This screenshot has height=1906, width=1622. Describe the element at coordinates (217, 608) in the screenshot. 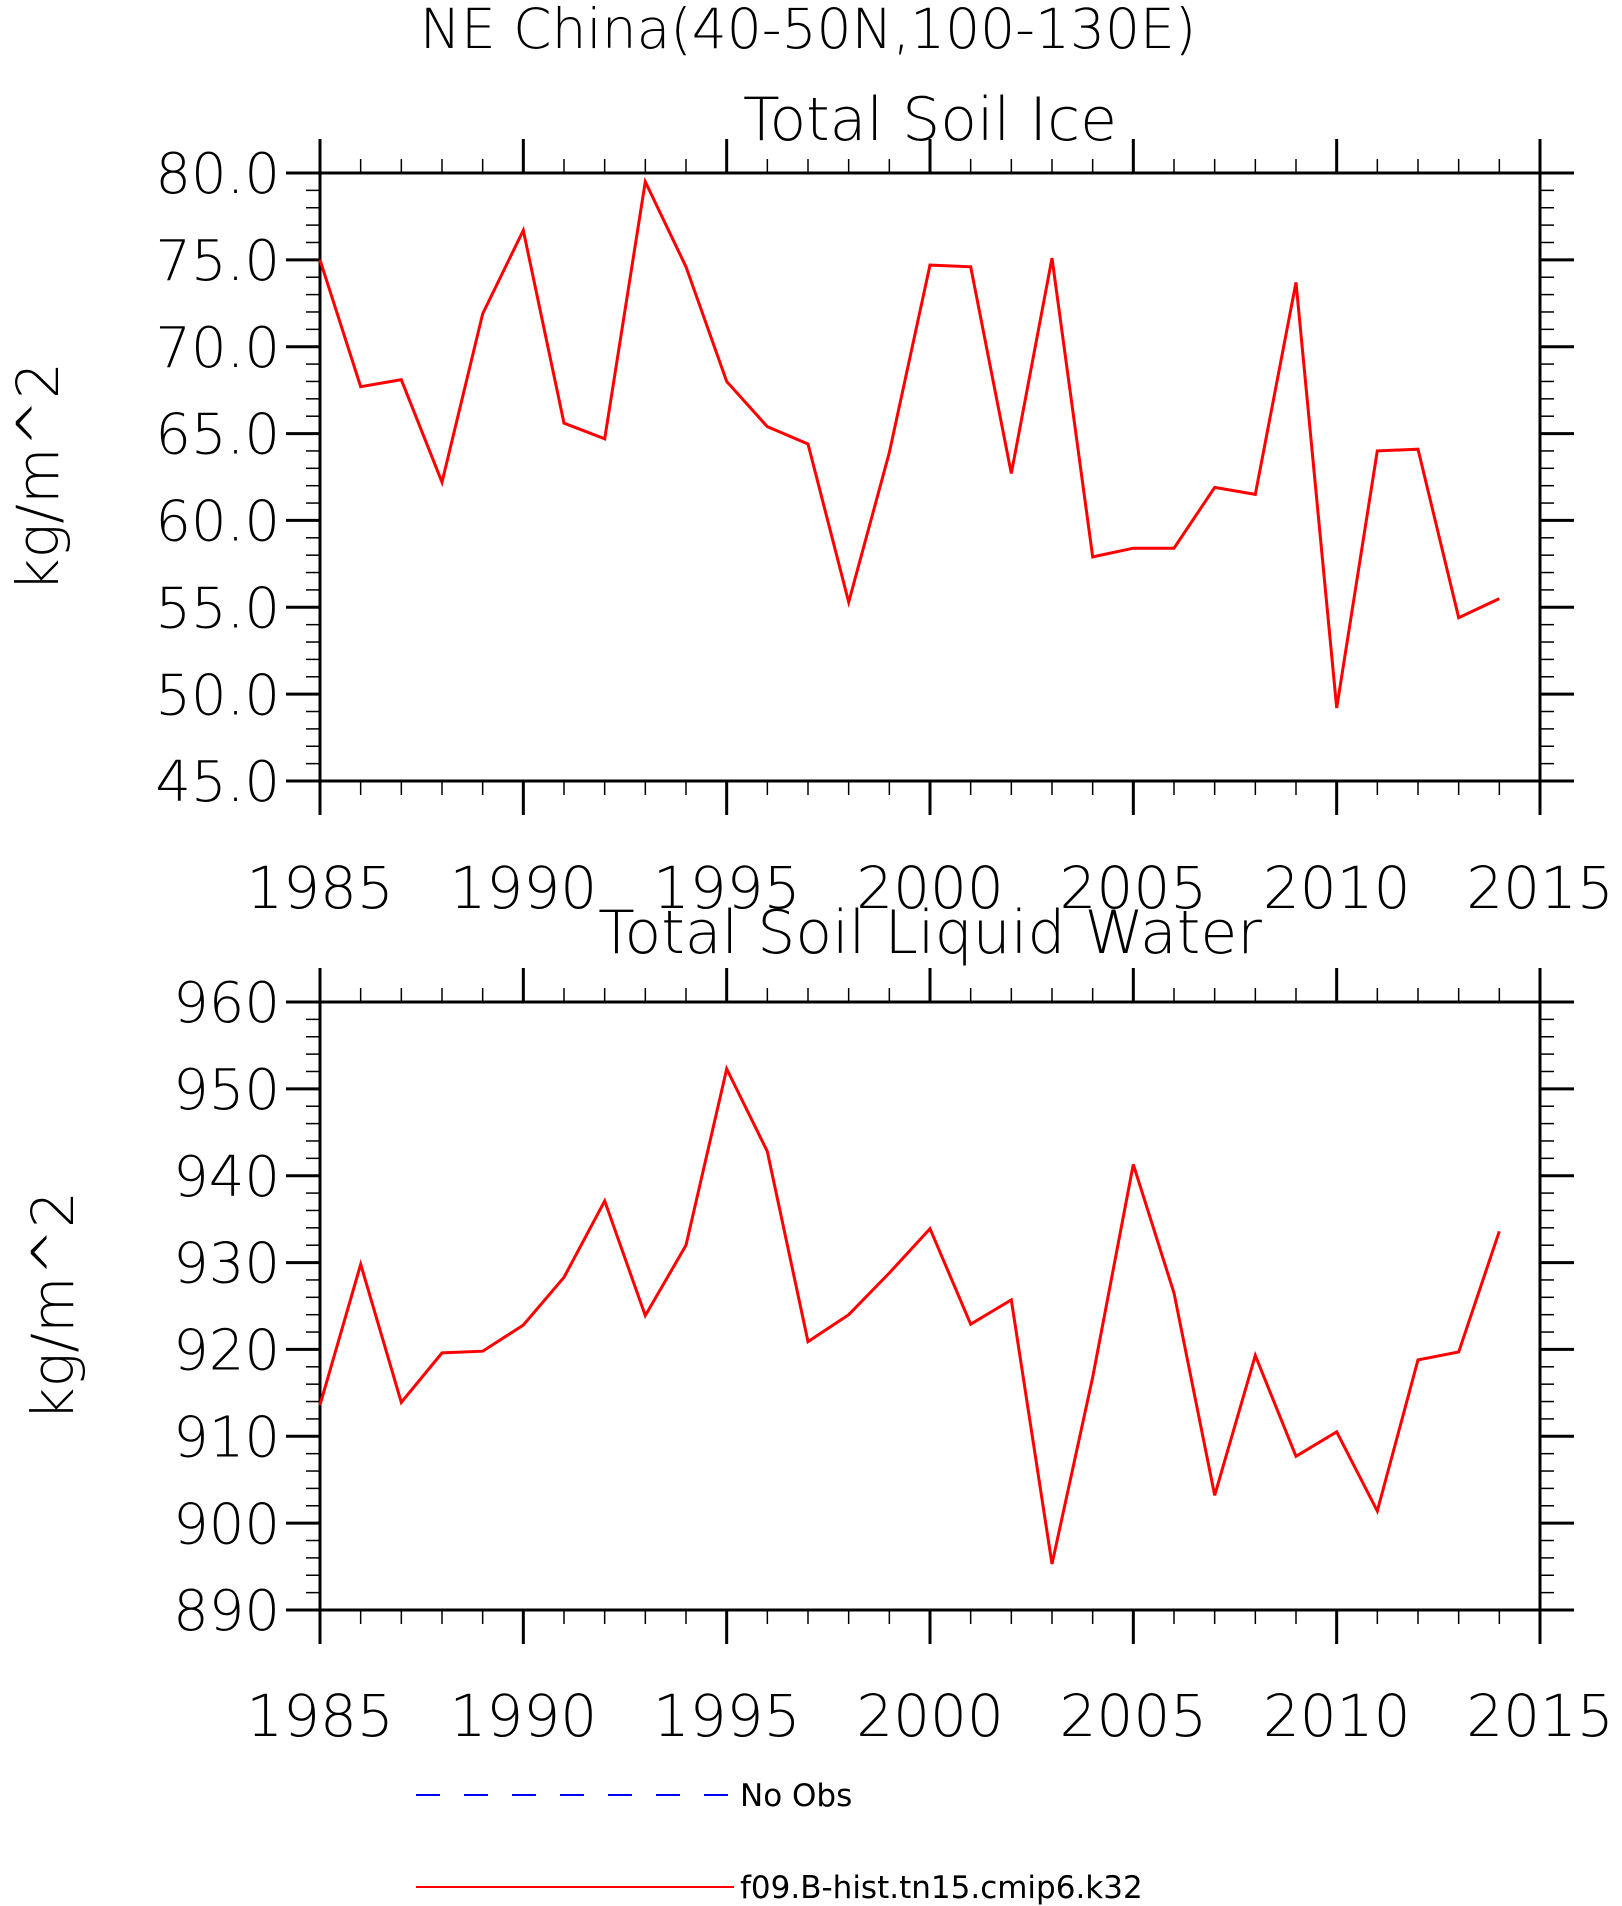

I see `y-tick-label: 55.0` at that location.